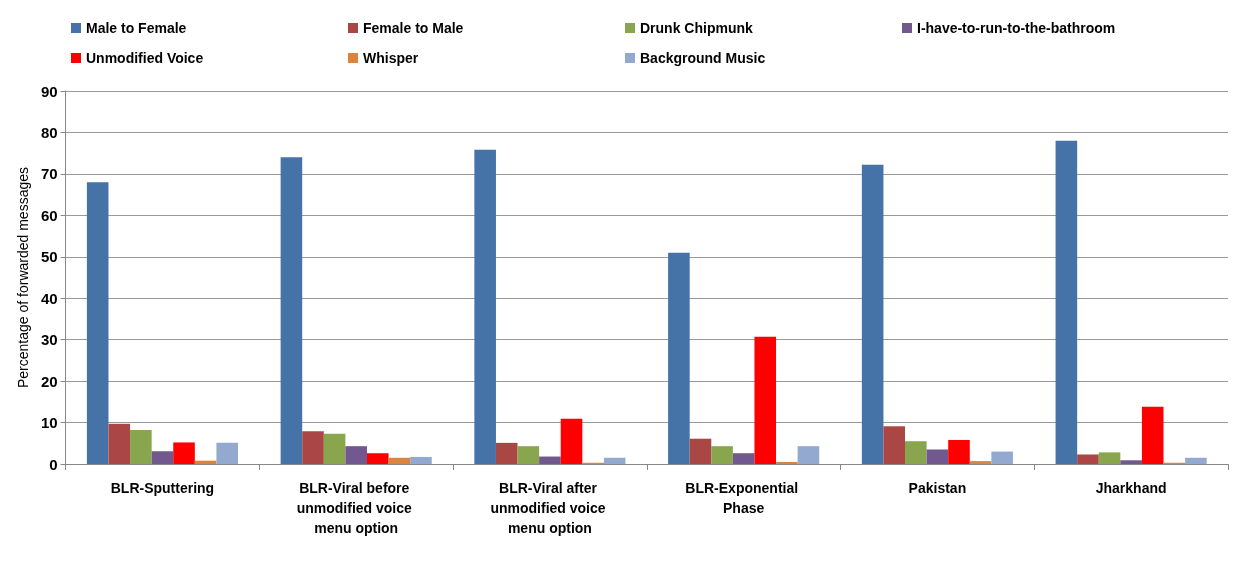 Image resolution: width=1244 pixels, height=562 pixels. What do you see at coordinates (49, 132) in the screenshot?
I see `y-tick-label: 80` at bounding box center [49, 132].